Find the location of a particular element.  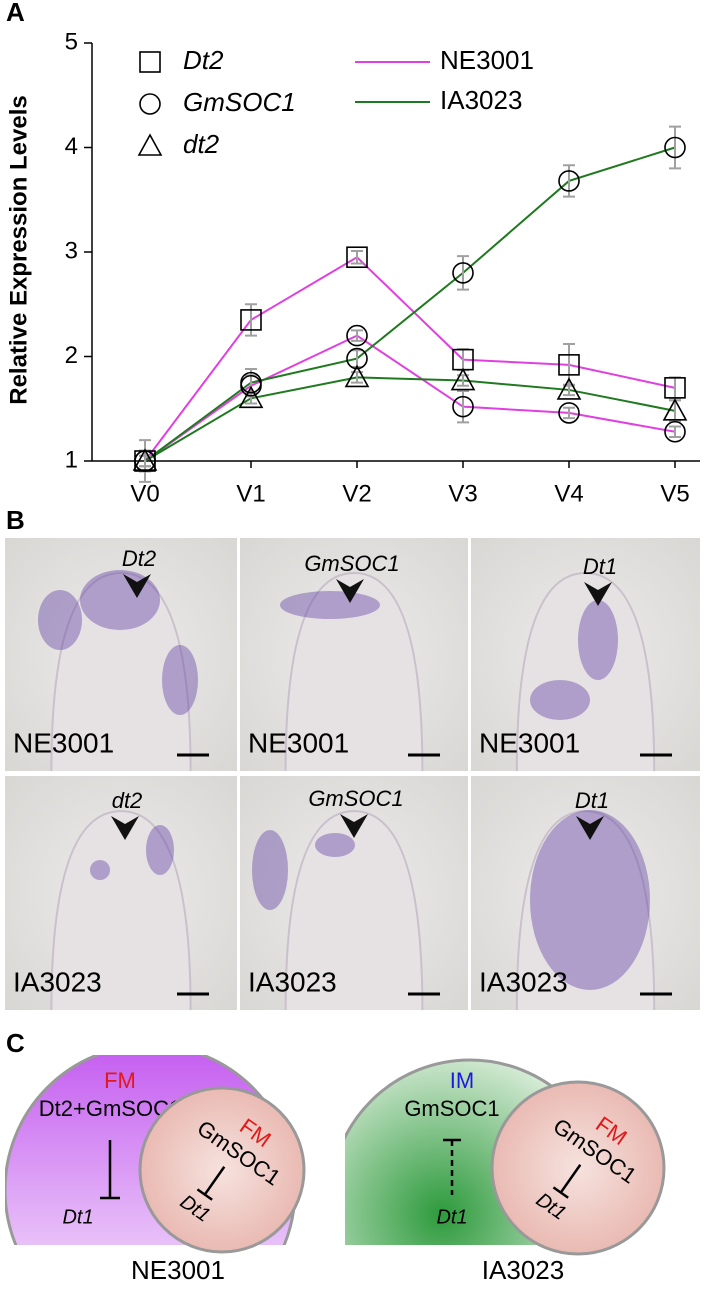

x-tick-label: V0 is located at coordinates (144, 493).